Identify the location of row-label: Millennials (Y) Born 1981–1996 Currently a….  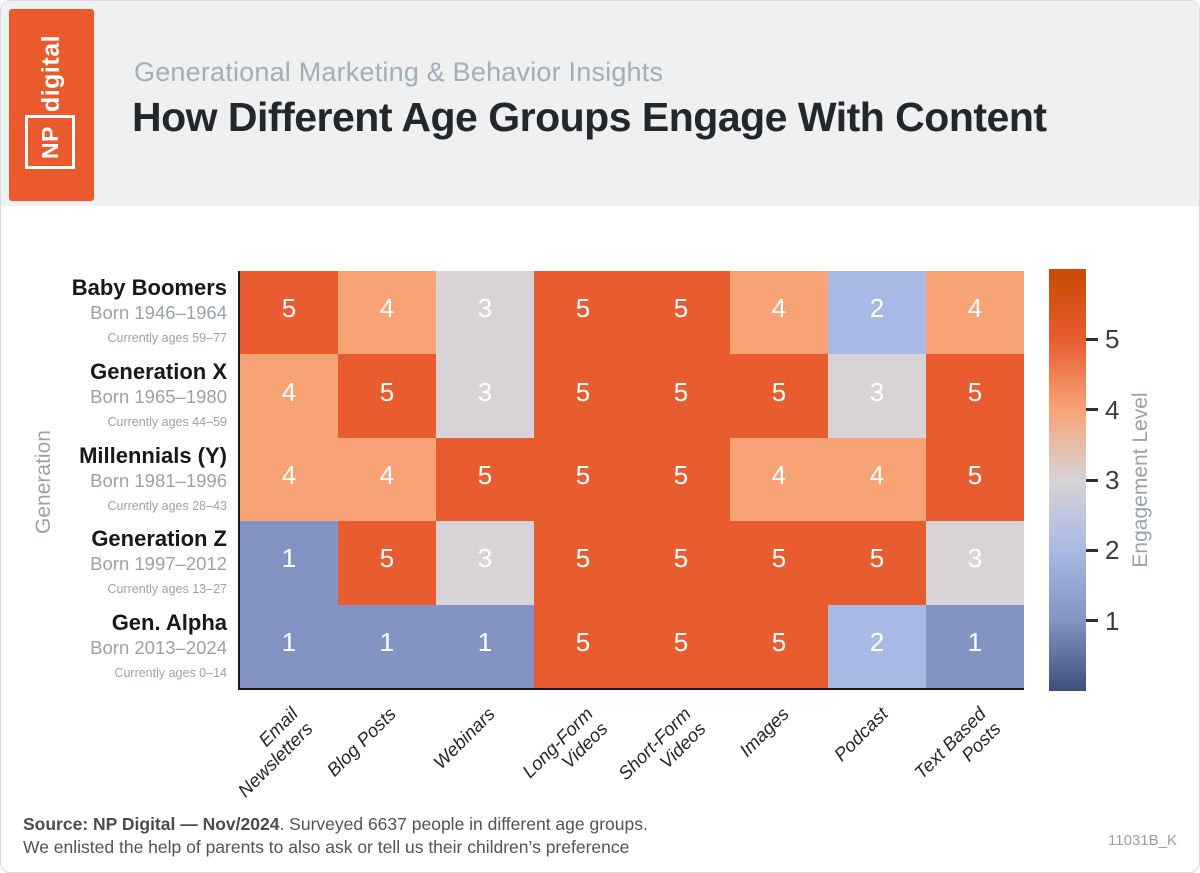
(114, 478).